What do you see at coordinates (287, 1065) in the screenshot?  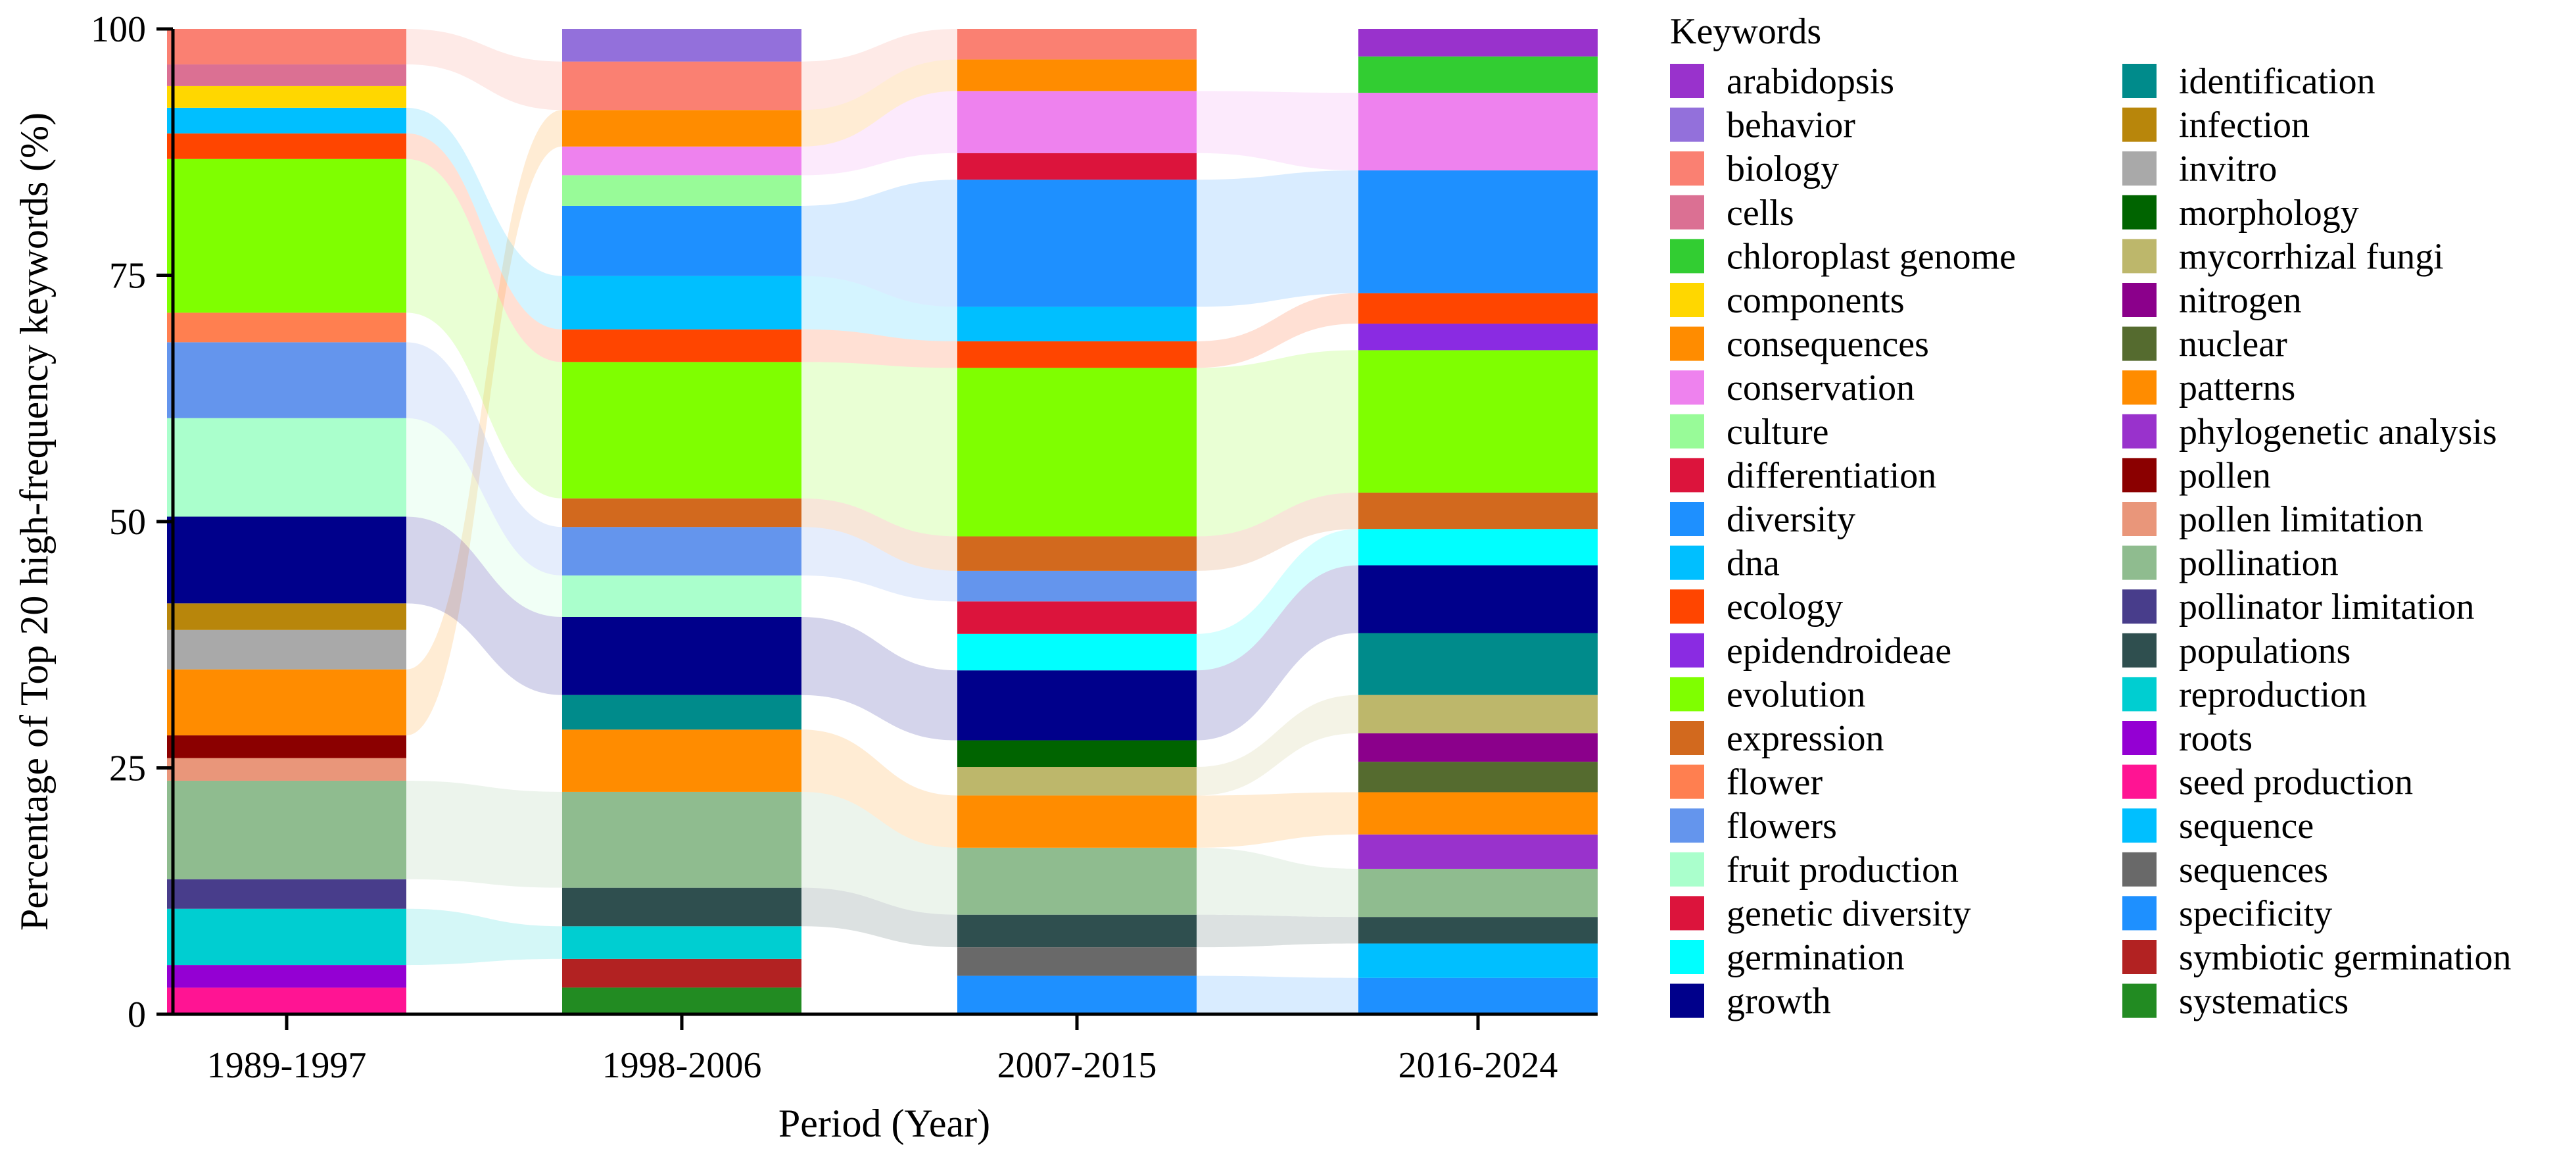 I see `x-tick-label: 1989-1997` at bounding box center [287, 1065].